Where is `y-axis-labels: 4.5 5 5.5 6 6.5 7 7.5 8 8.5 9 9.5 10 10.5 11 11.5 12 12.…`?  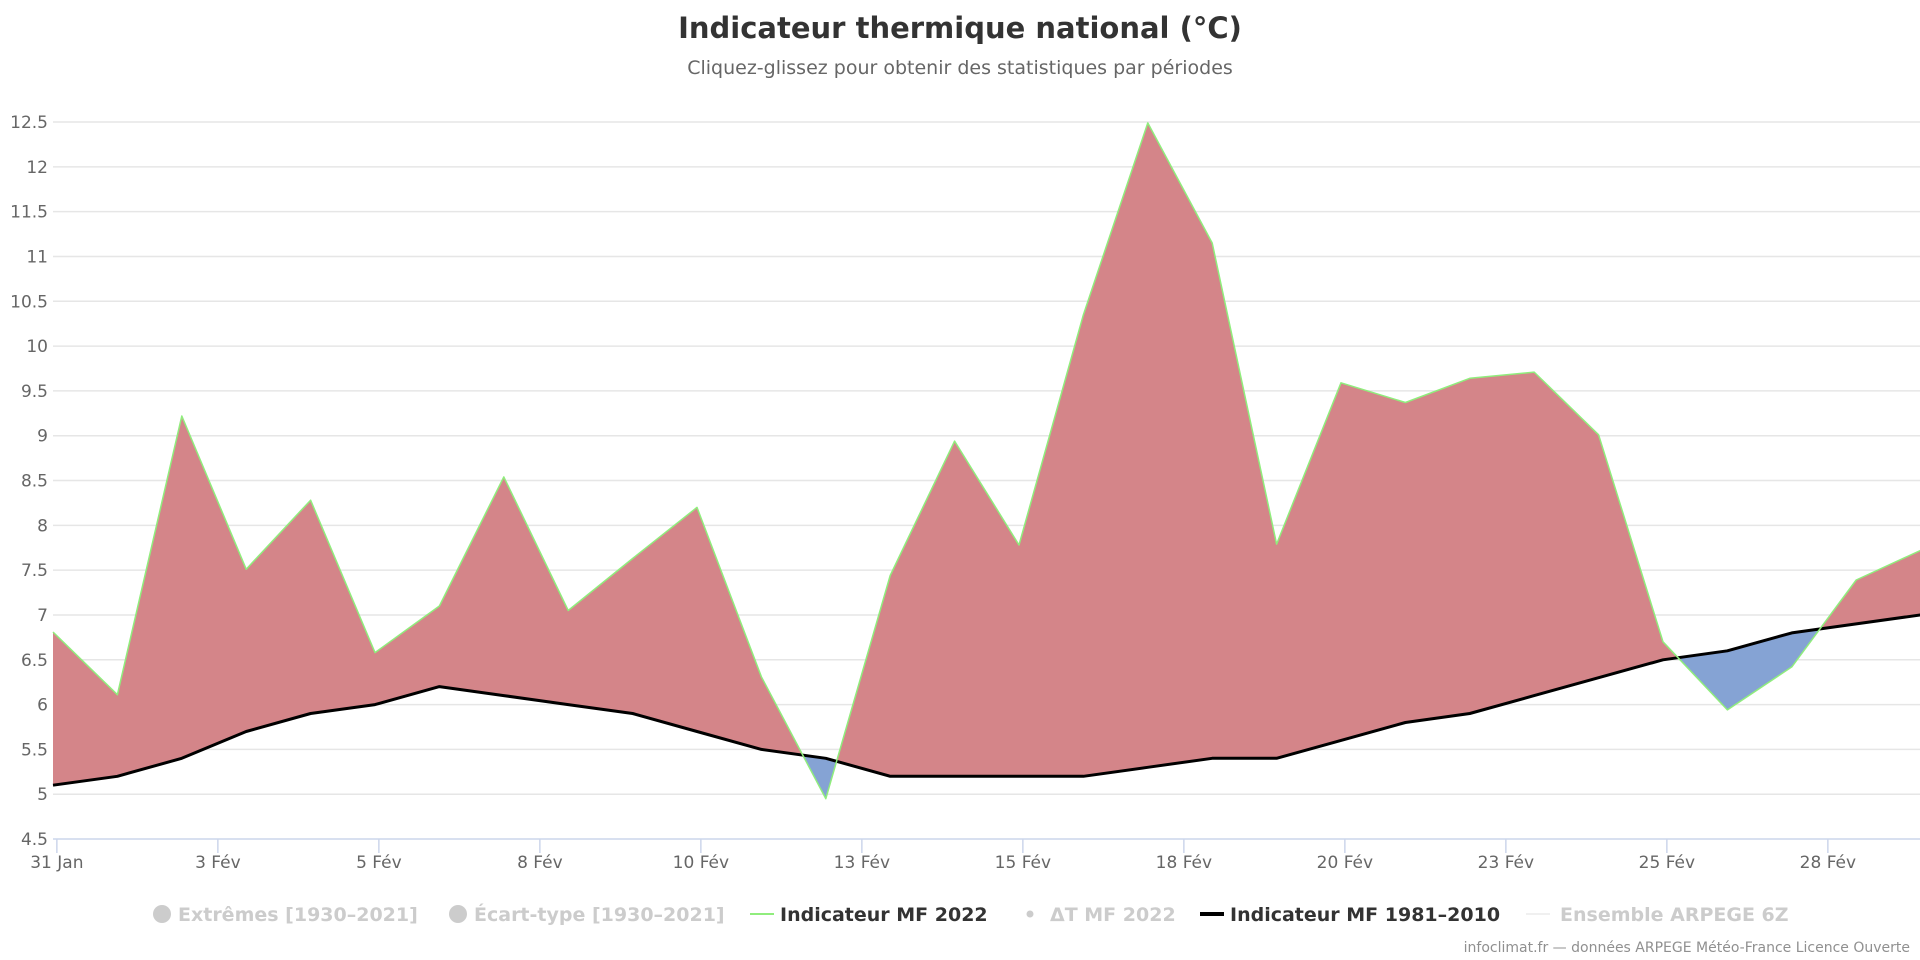
y-axis-labels: 4.5 5 5.5 6 6.5 7 7.5 8 8.5 9 9.5 10 10.5 11 11.5 12 12.… is located at coordinates (29, 481).